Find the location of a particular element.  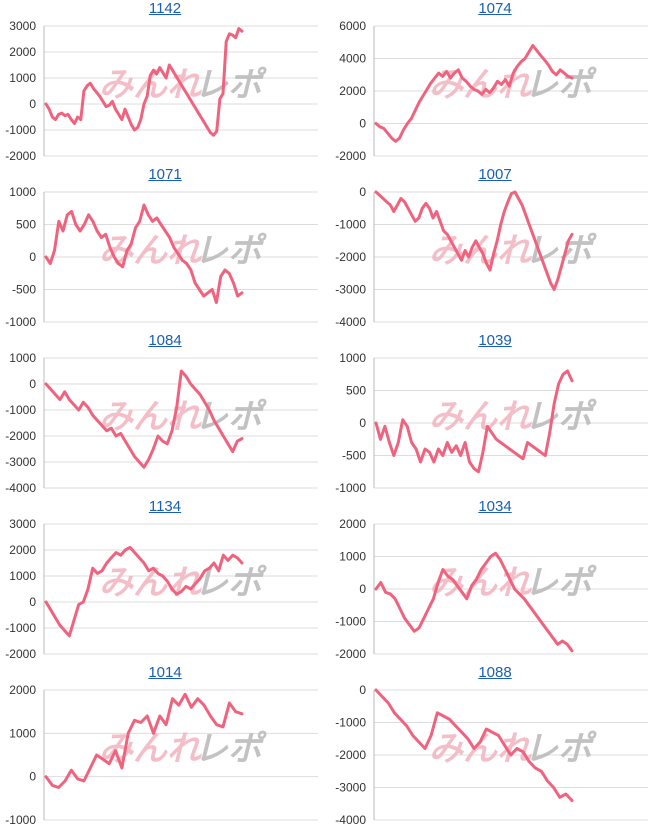

chart-panel-1071: 1000 500 0 -500 -1000 みんれ レポ 1071 is located at coordinates (165, 249).